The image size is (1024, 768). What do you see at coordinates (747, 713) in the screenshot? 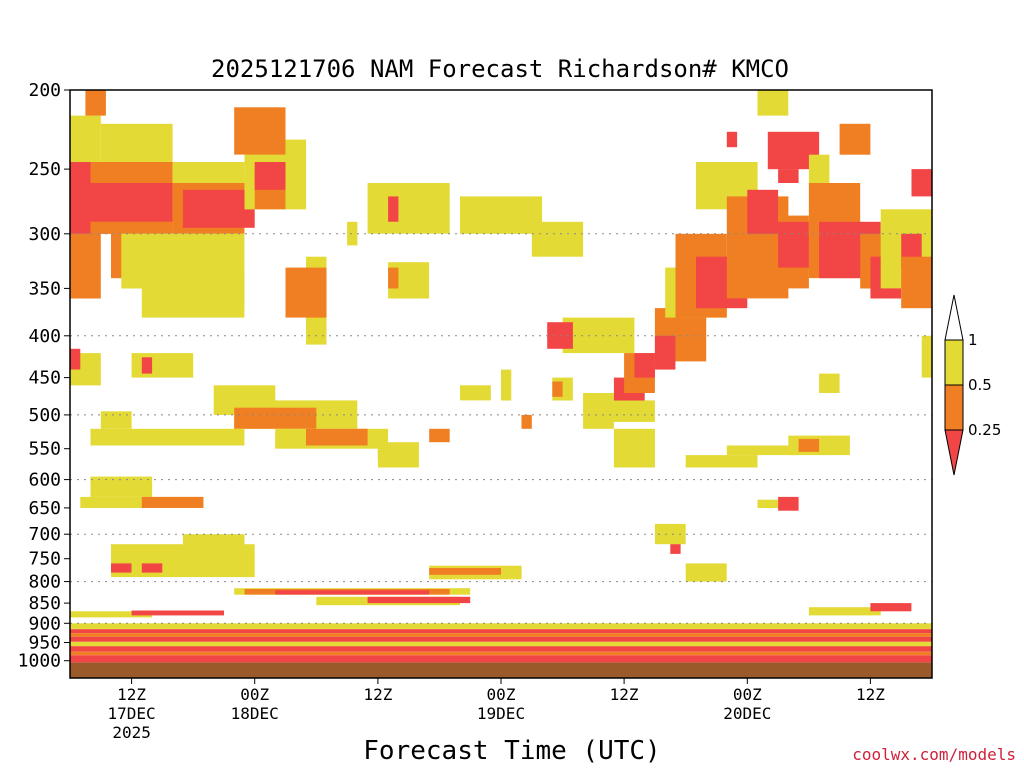
I see `x-tick-label-5-1: 20DEC` at bounding box center [747, 713].